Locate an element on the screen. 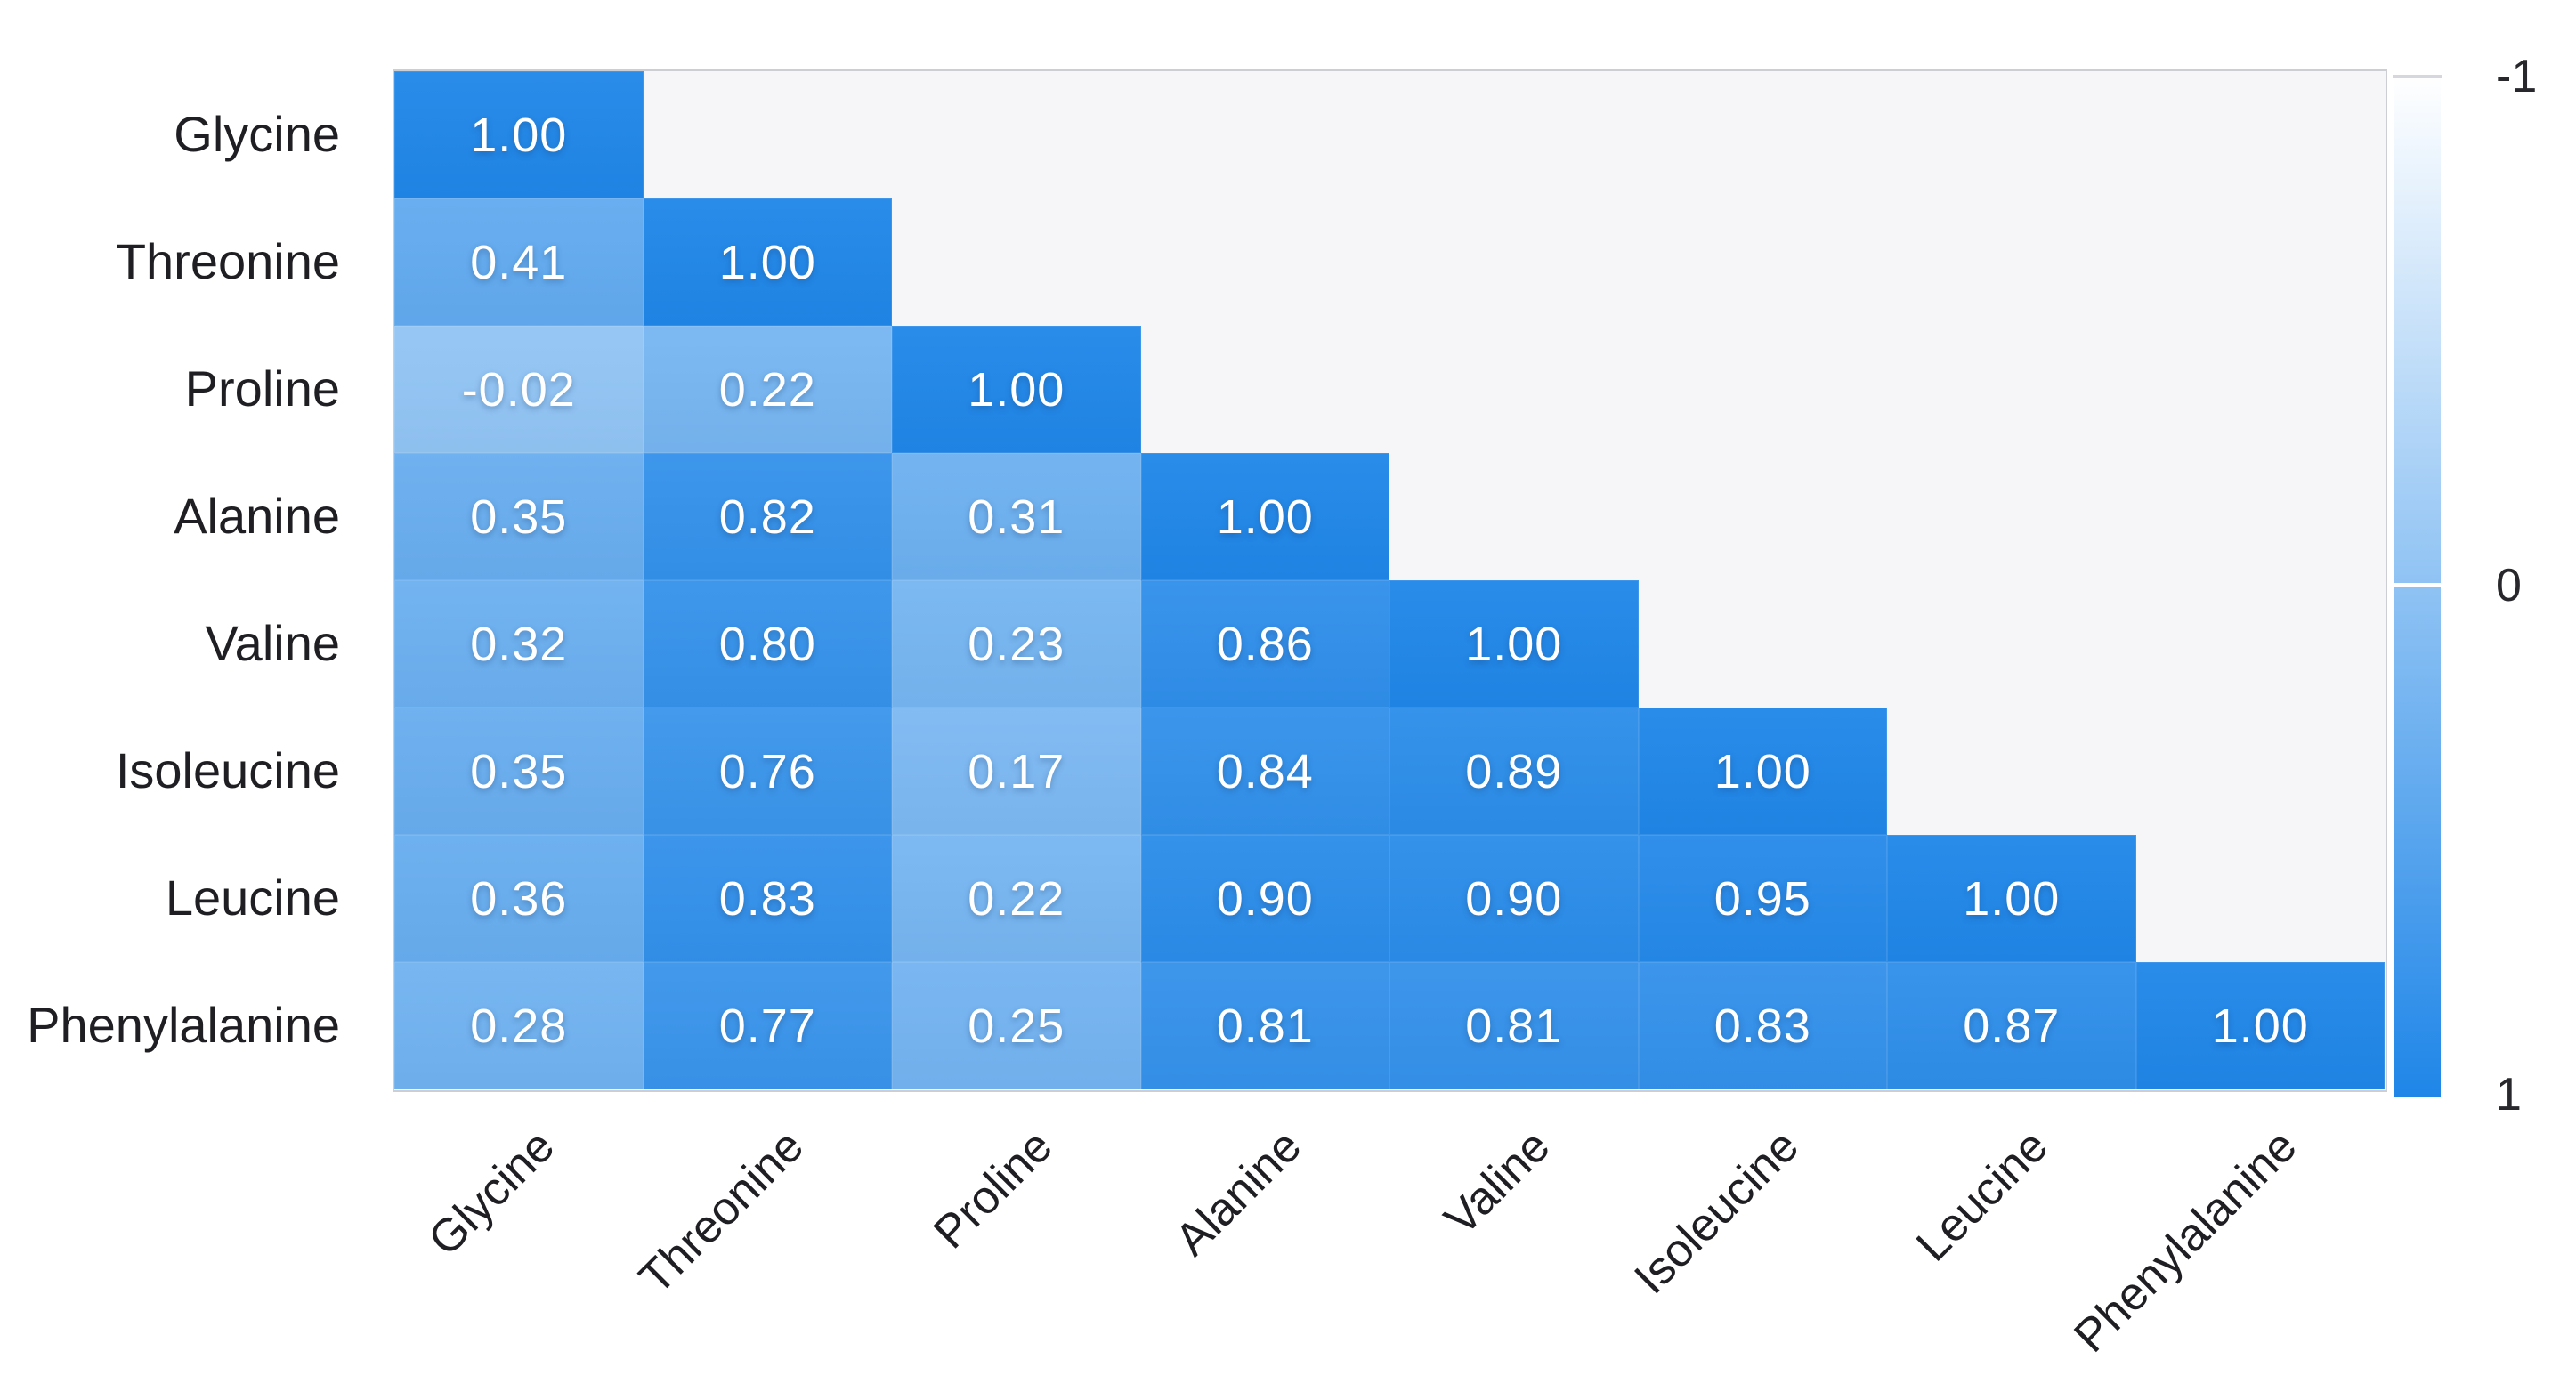 Image resolution: width=2576 pixels, height=1392 pixels. cell-value: -0.02 is located at coordinates (519, 390).